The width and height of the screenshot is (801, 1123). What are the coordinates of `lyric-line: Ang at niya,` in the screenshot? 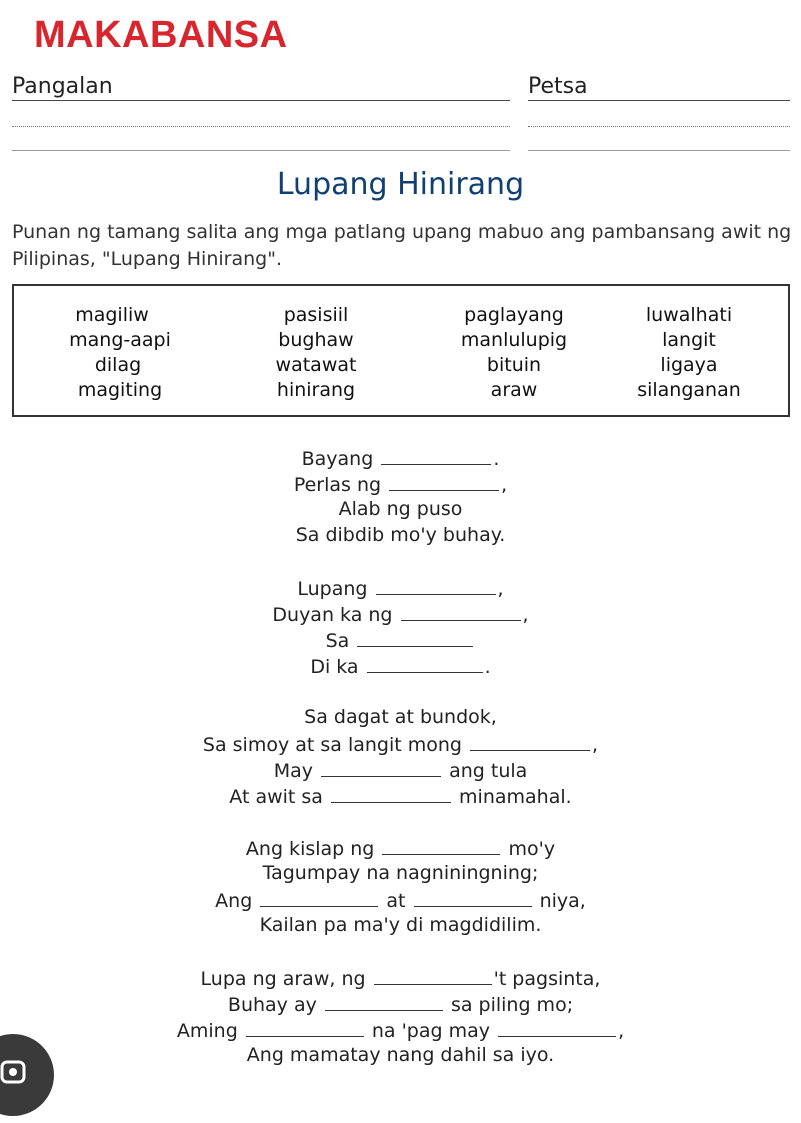 It's located at (400, 900).